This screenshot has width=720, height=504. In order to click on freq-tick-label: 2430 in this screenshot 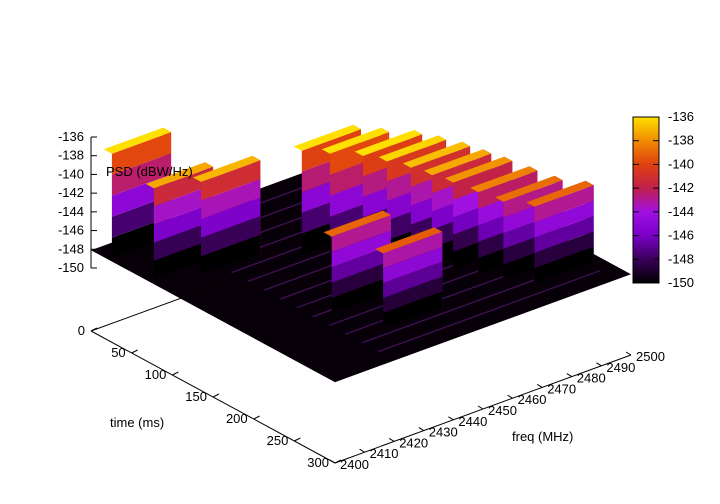, I will do `click(443, 432)`.